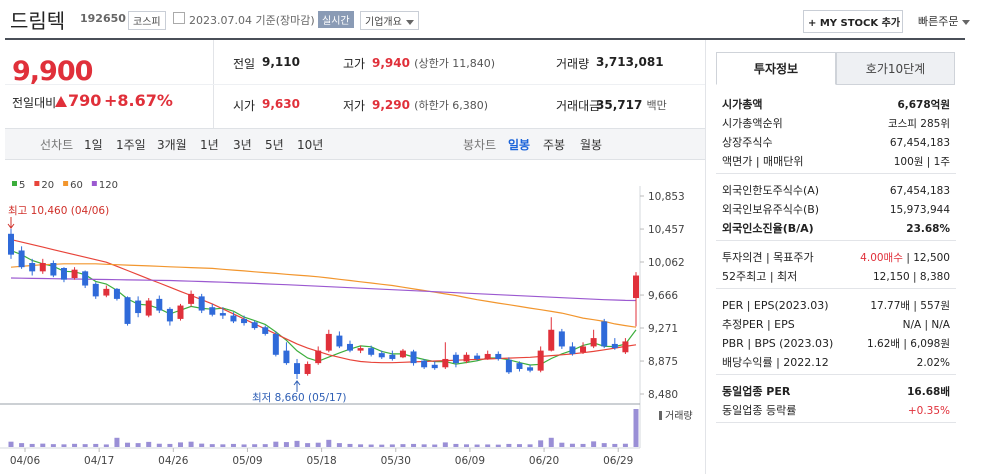  Describe the element at coordinates (768, 228) in the screenshot. I see `info-label: 외국인소진율(B/A)` at that location.